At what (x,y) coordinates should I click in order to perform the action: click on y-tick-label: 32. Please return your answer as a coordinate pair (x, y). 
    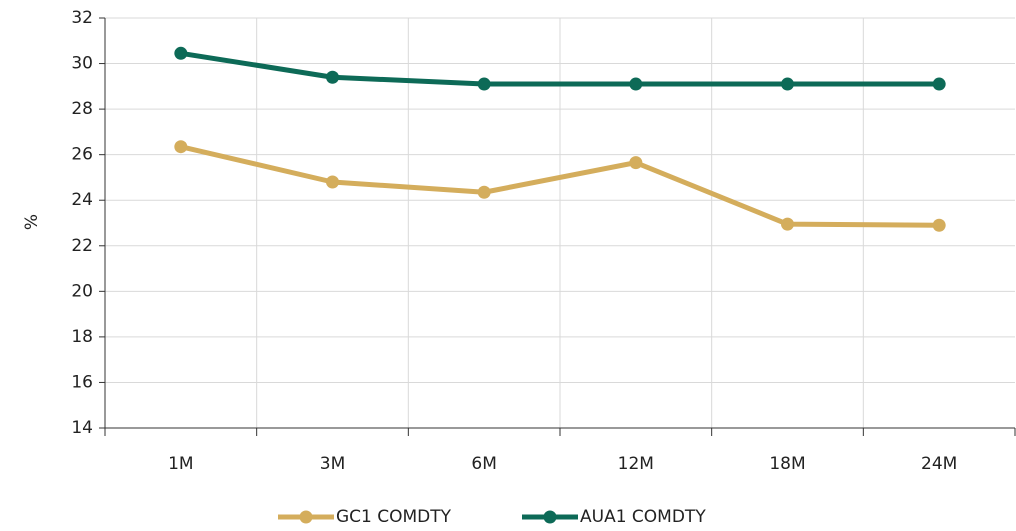
    Looking at the image, I should click on (82, 18).